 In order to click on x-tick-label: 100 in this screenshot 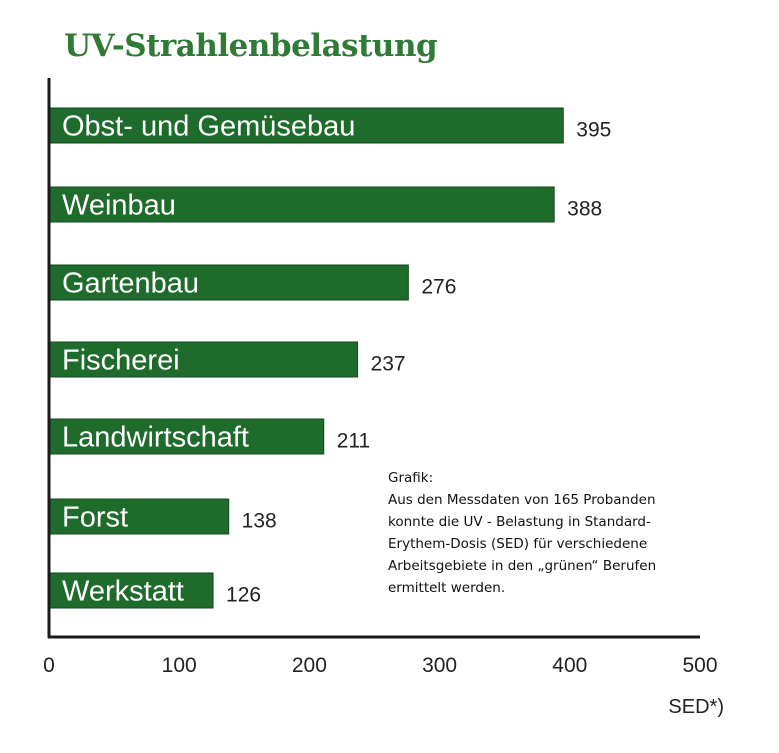, I will do `click(179, 665)`.